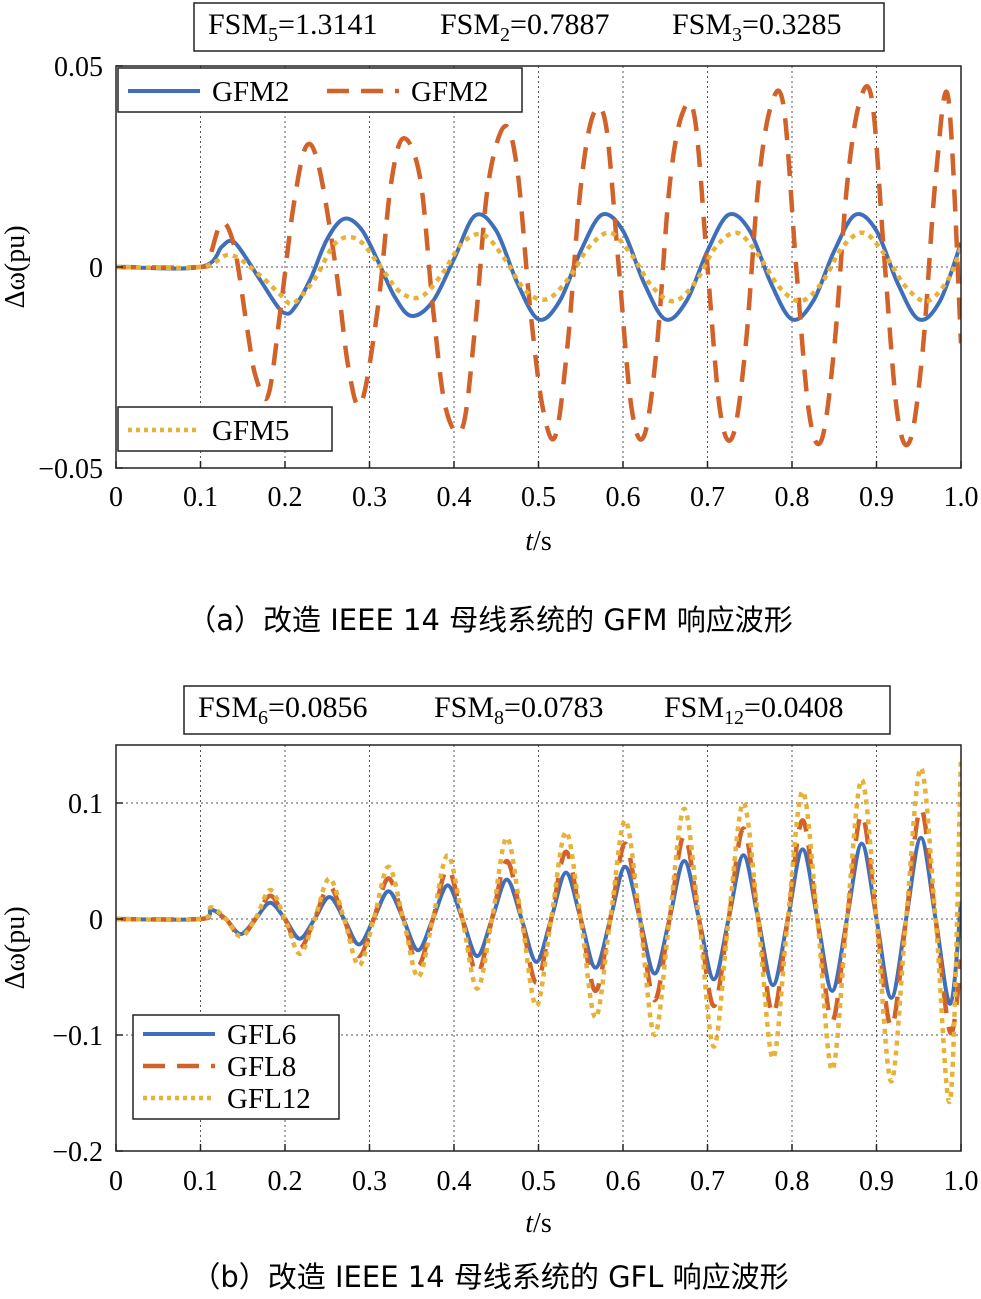 The width and height of the screenshot is (981, 1299). I want to click on fsm-label: FSM12=0.0408, so click(753, 710).